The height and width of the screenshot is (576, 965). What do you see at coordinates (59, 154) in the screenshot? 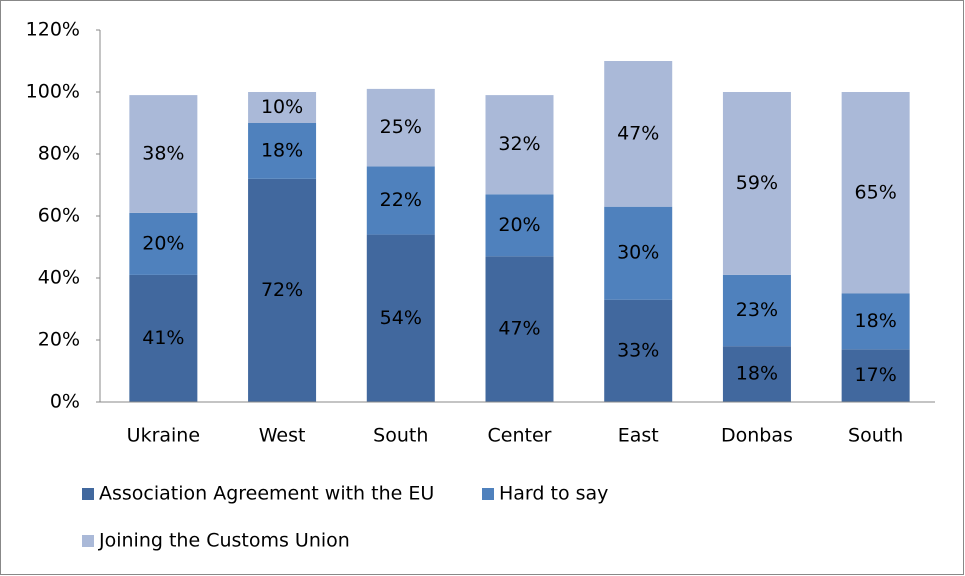
I see `y-tick-label: 80%` at bounding box center [59, 154].